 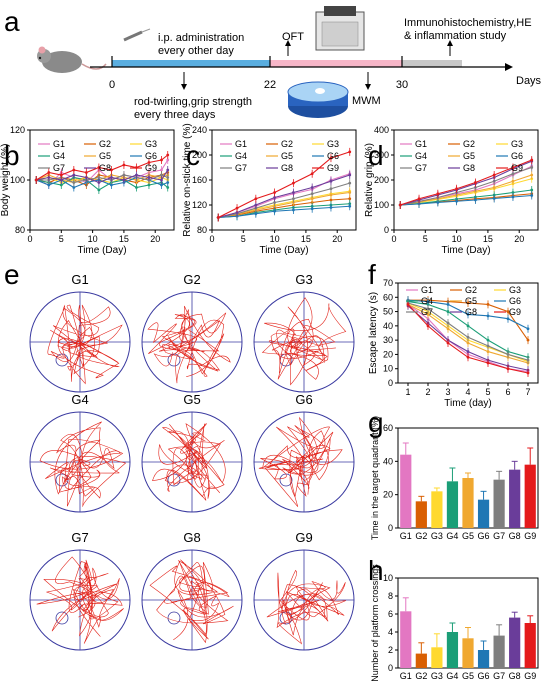 I want to click on maze-platform-G4, so click(x=62, y=480).